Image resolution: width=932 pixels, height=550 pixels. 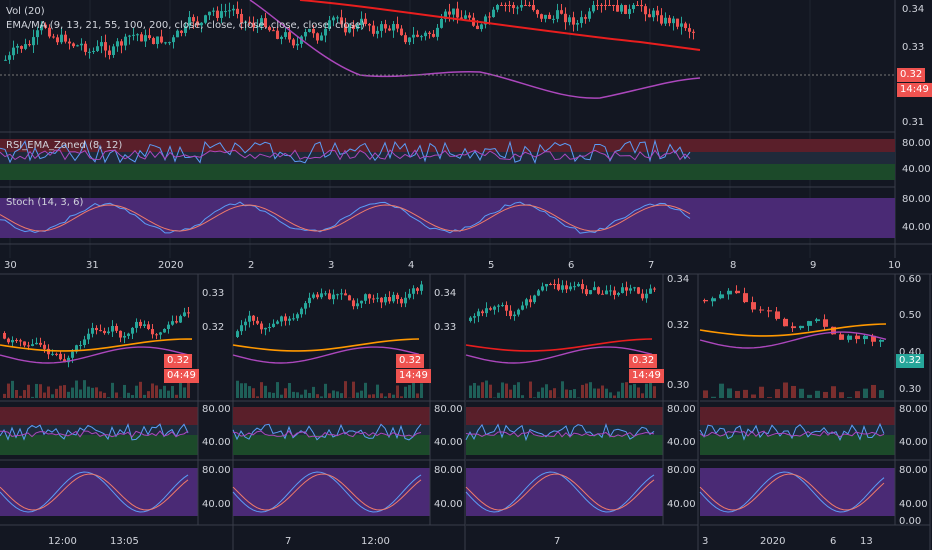 I want to click on stoch-d-line, so click(x=327, y=492).